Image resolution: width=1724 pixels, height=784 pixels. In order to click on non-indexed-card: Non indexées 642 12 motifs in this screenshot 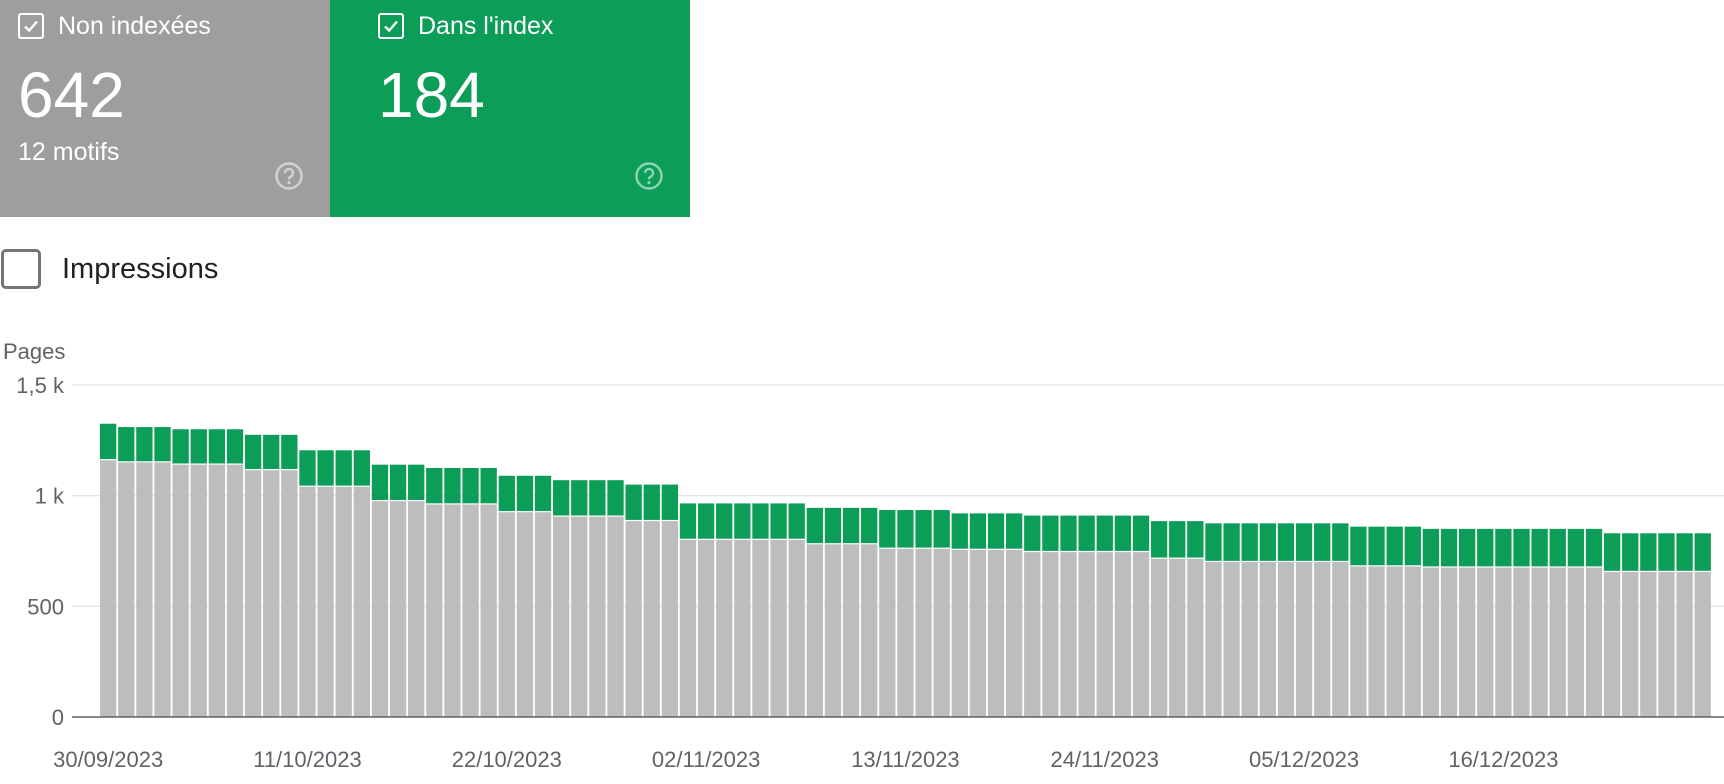, I will do `click(165, 108)`.